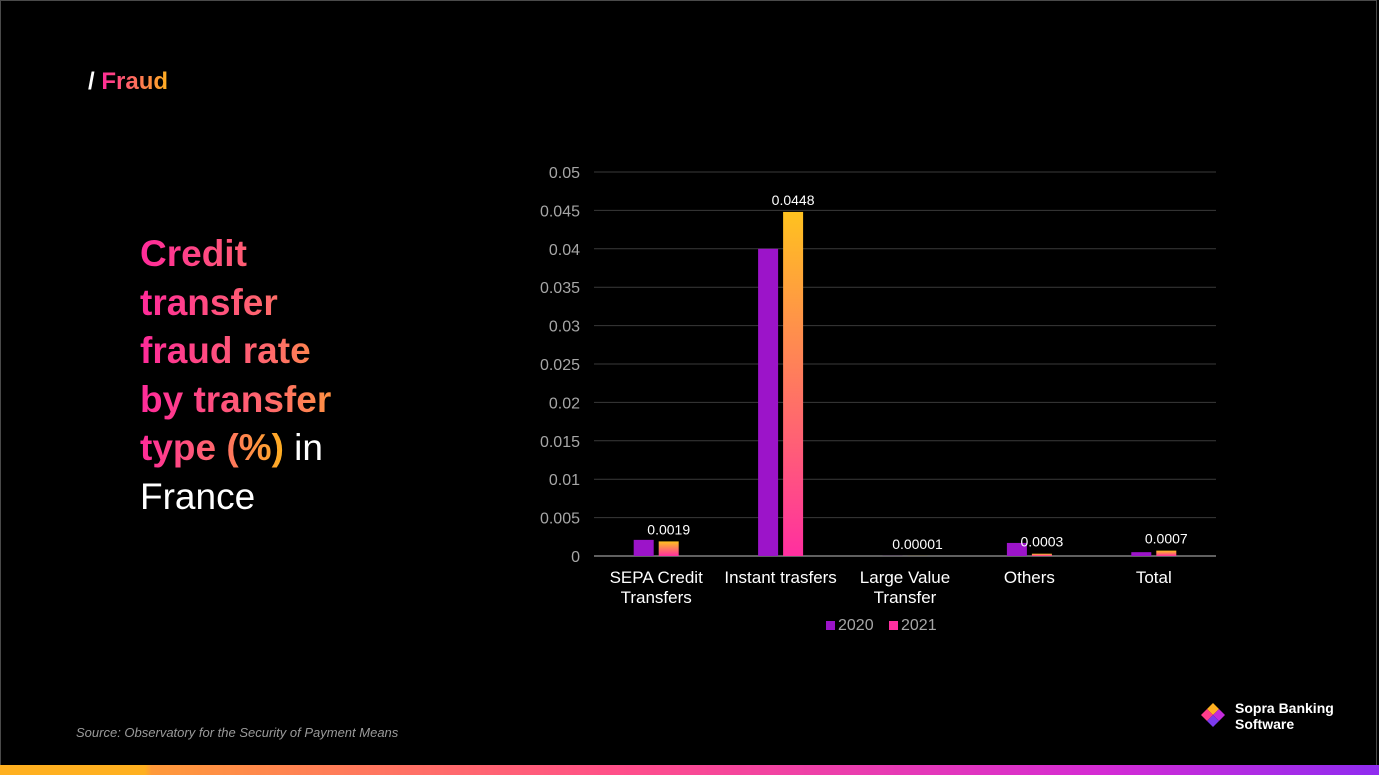 This screenshot has height=775, width=1379. I want to click on logo-text: Sopra Banking Software, so click(1284, 716).